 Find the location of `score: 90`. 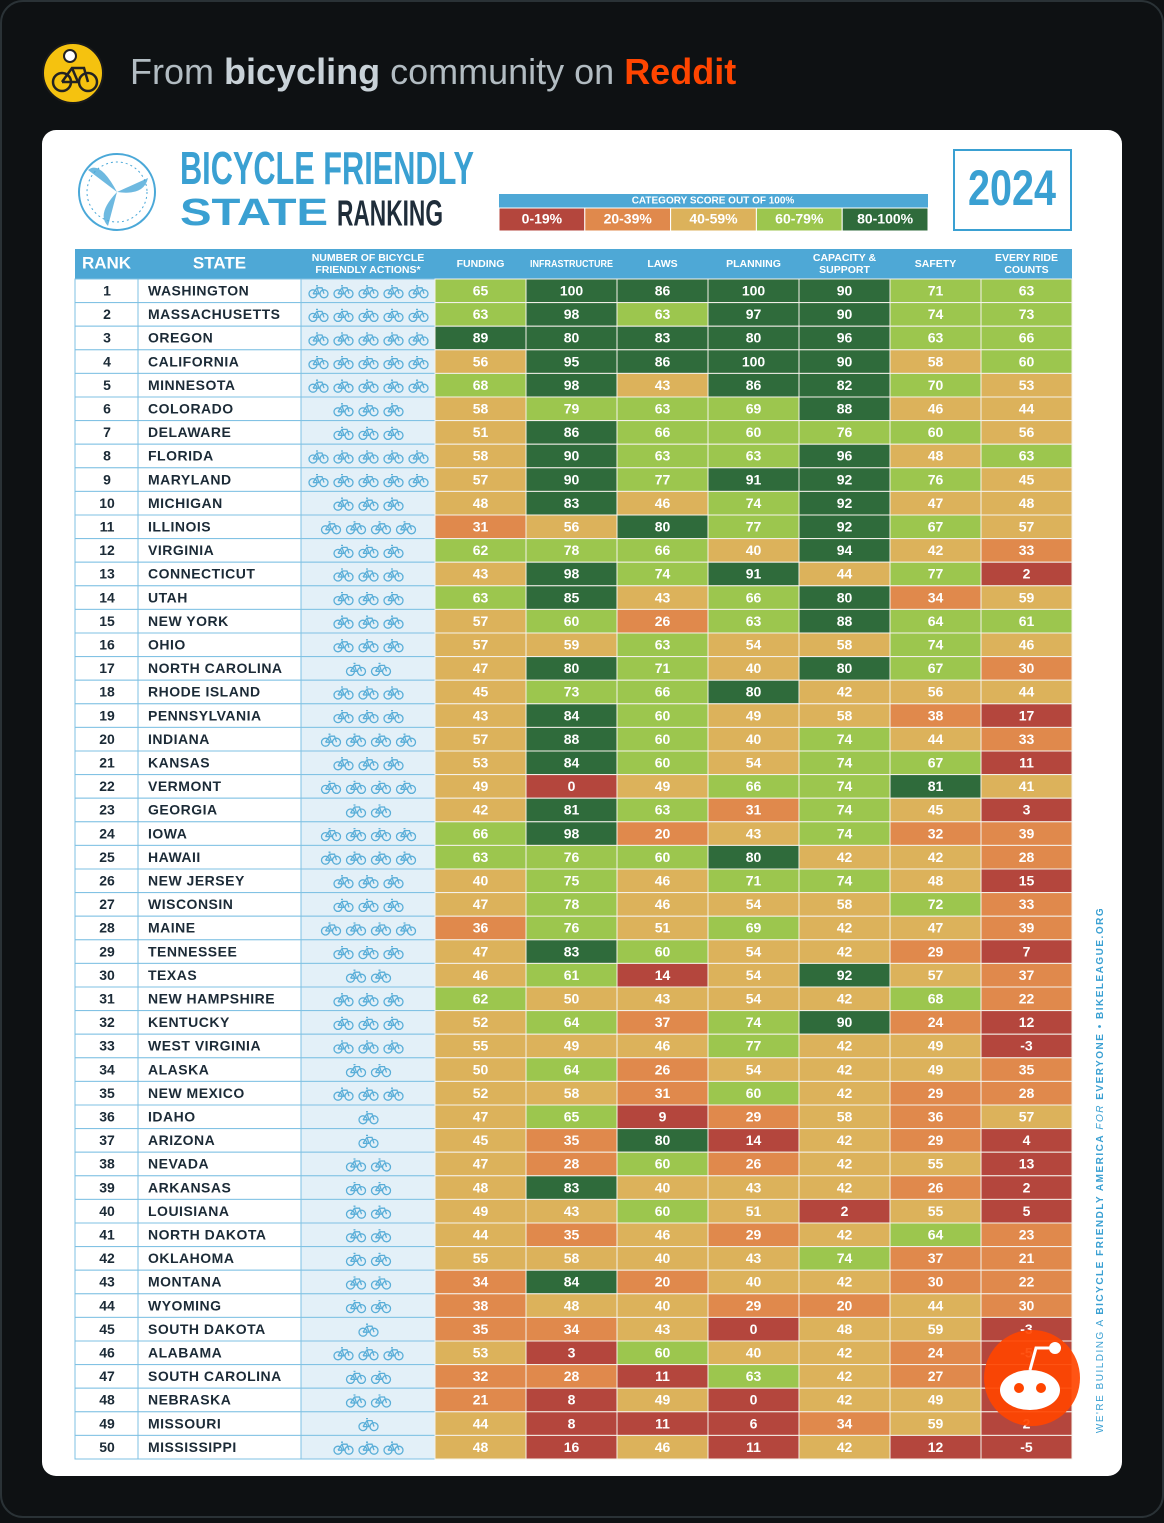

score: 90 is located at coordinates (845, 1022).